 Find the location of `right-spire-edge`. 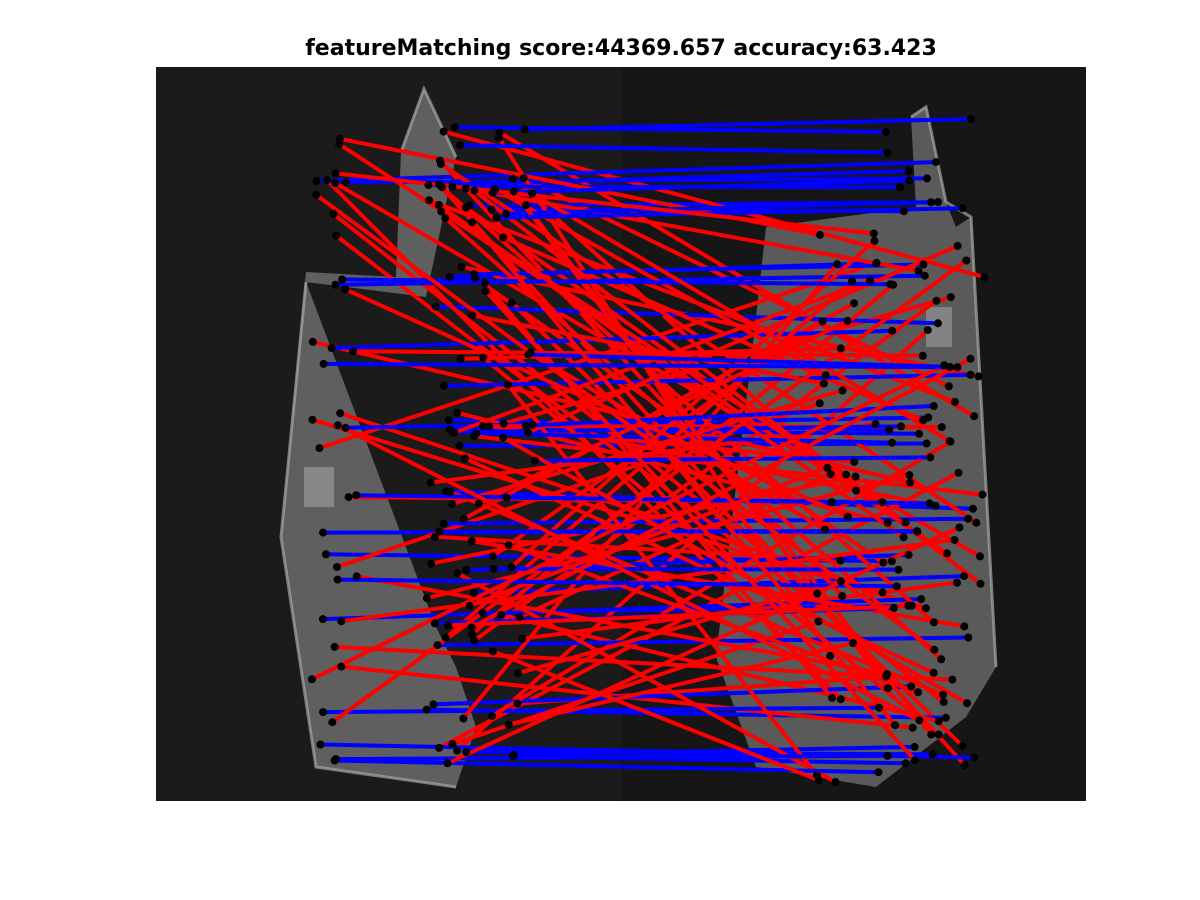

right-spire-edge is located at coordinates (954, 386).